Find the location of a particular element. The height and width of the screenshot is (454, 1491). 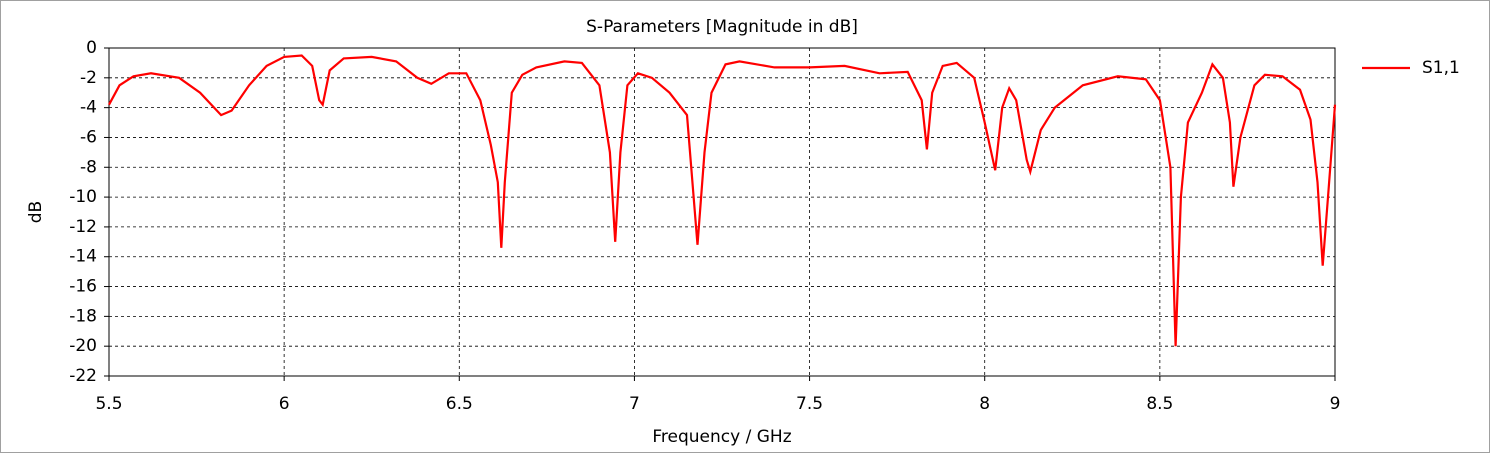

chart-title: S-Parameters [Magnitude in dB] is located at coordinates (722, 27).